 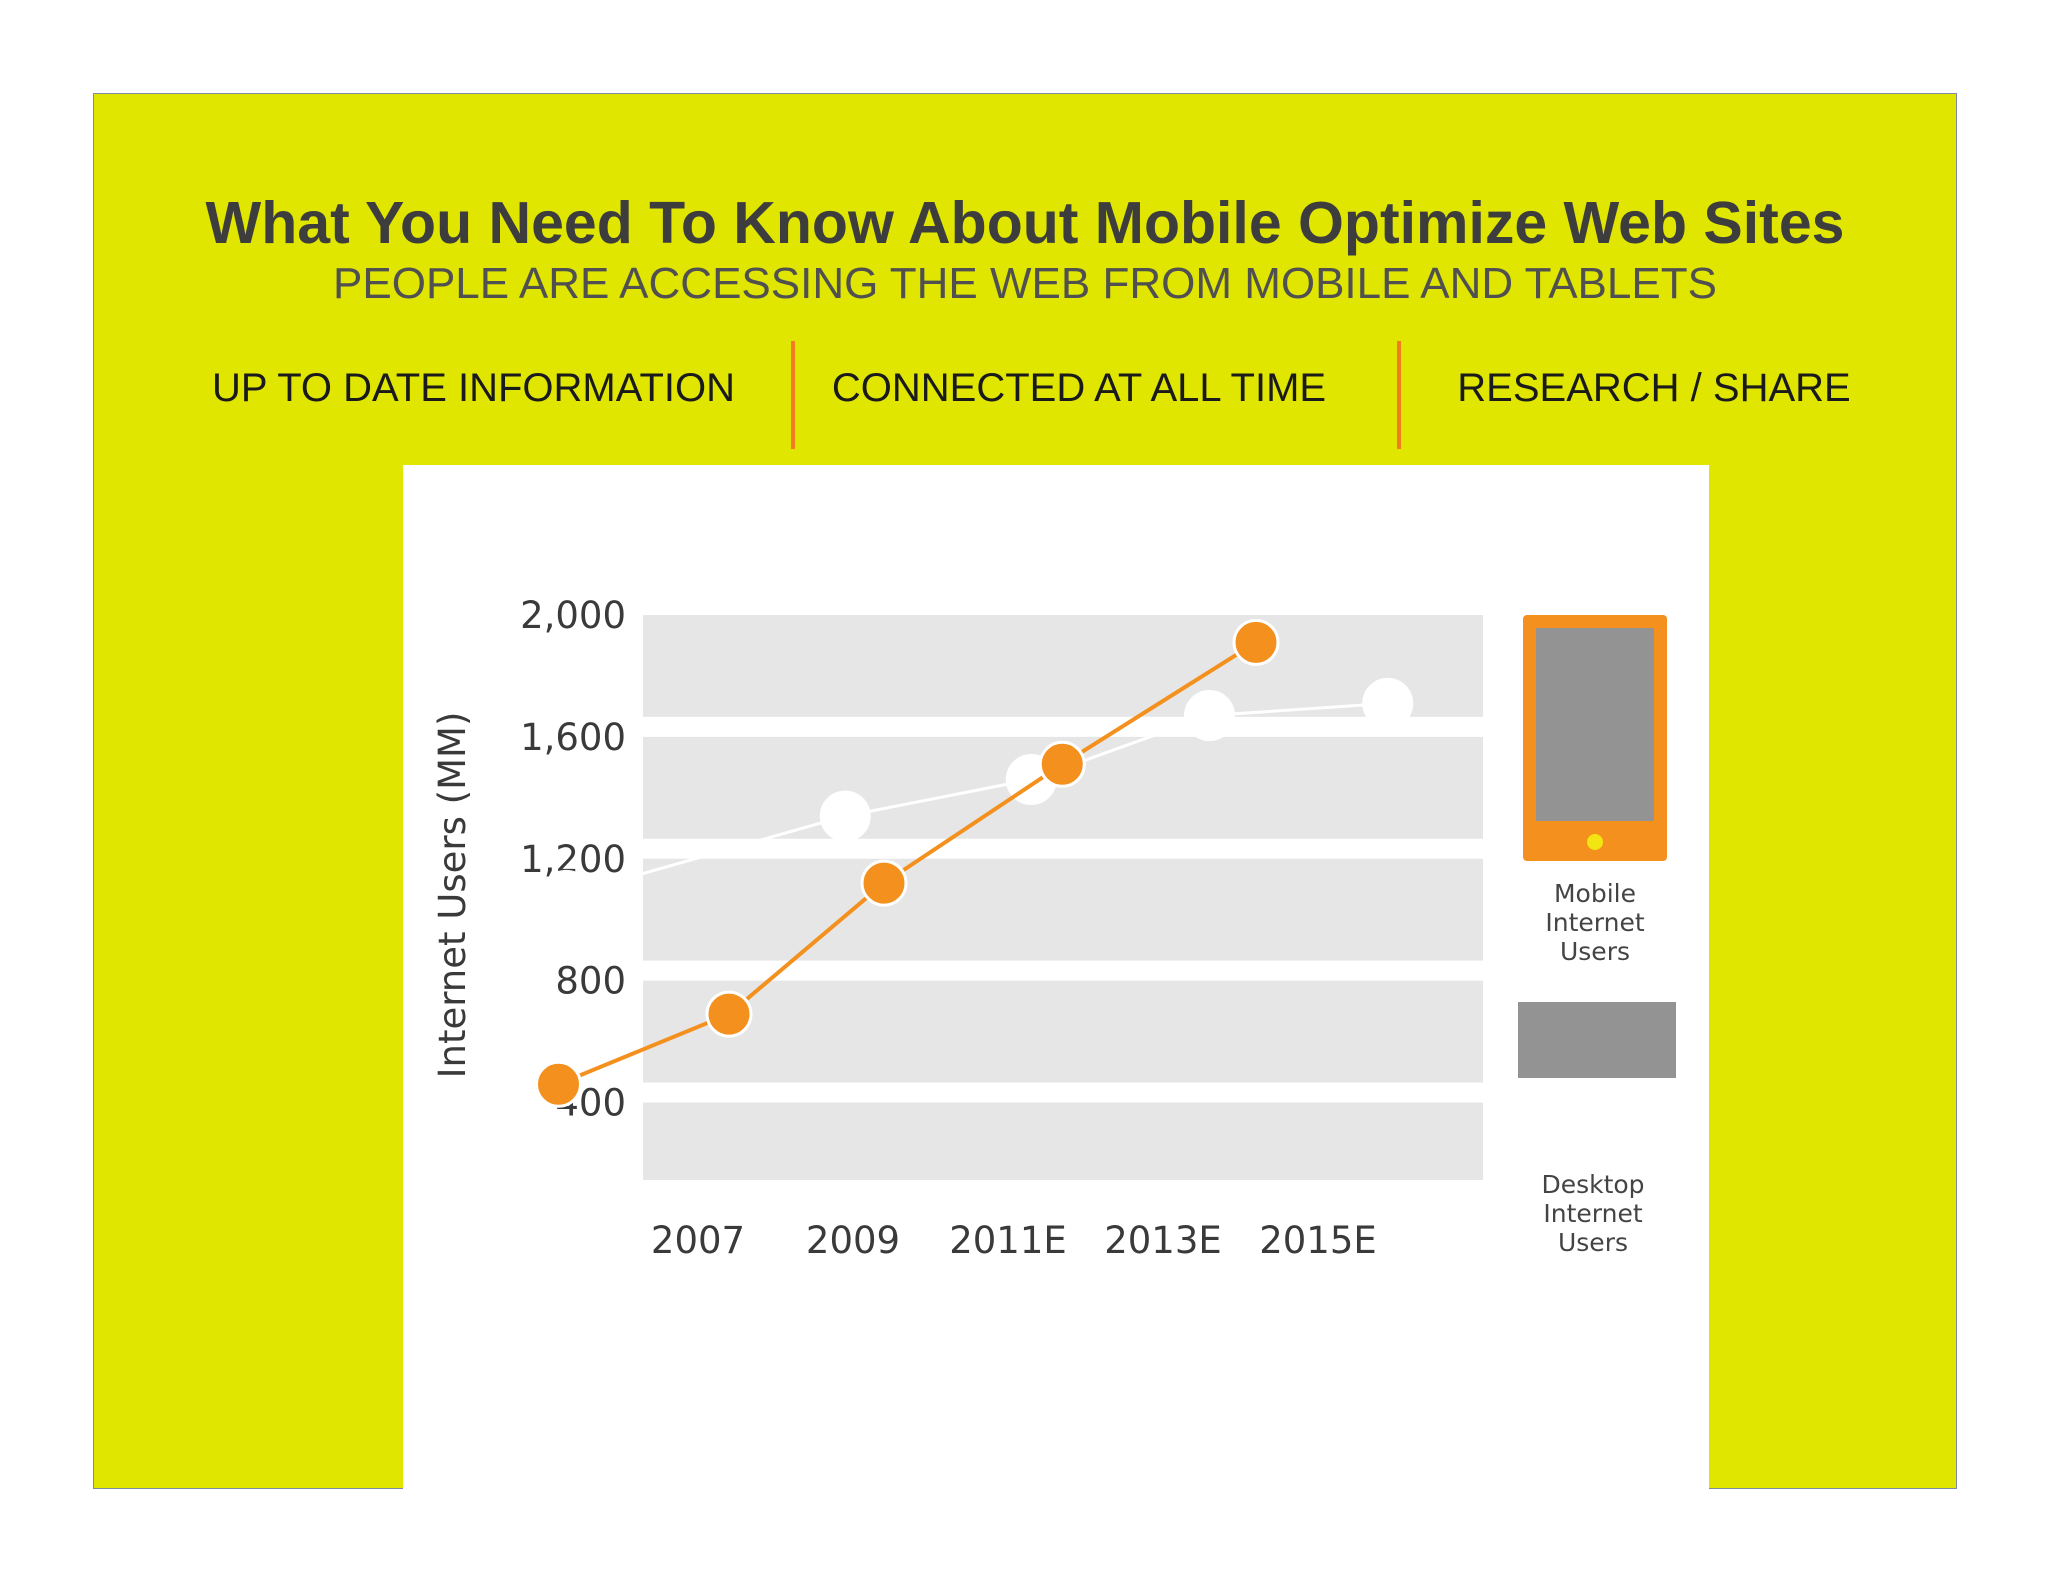 I want to click on smartphone-button, so click(x=1595, y=842).